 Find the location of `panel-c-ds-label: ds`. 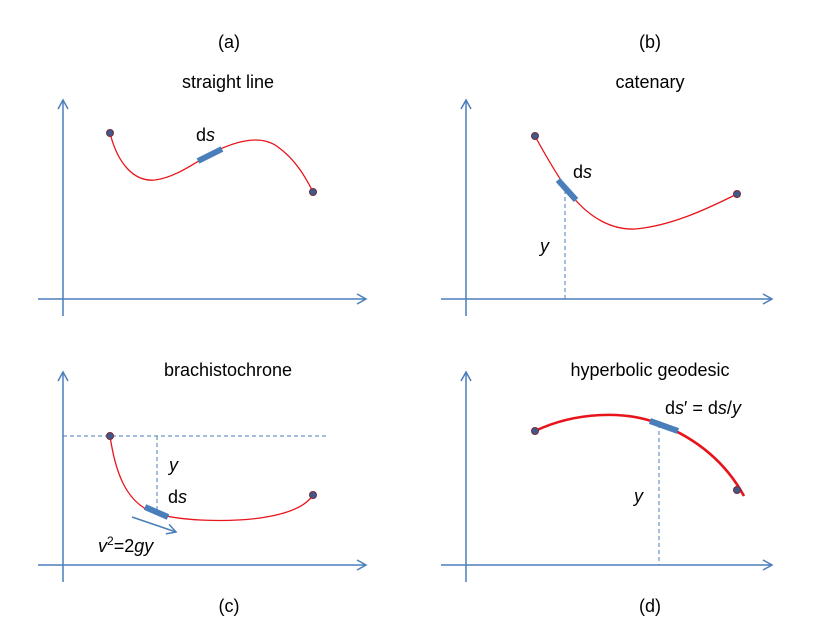

panel-c-ds-label: ds is located at coordinates (177, 497).